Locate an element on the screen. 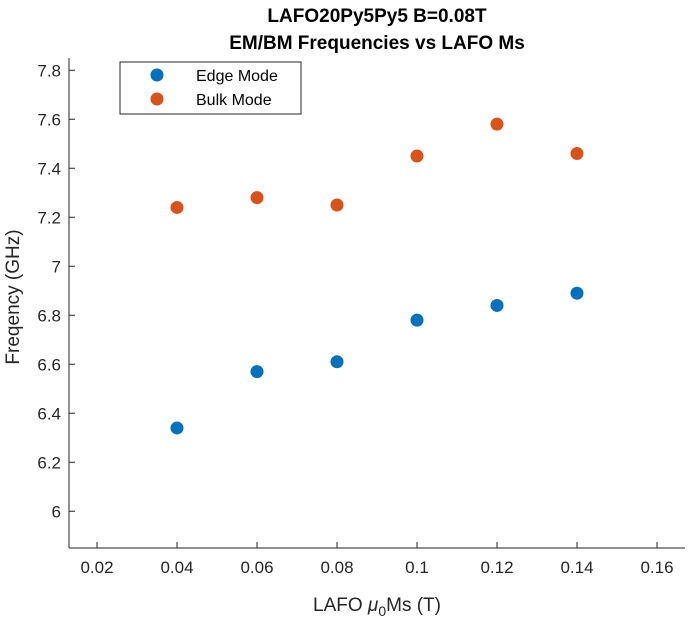 Image resolution: width=696 pixels, height=622 pixels. x-axis-label: LAFO μ0Ms (T) is located at coordinates (377, 607).